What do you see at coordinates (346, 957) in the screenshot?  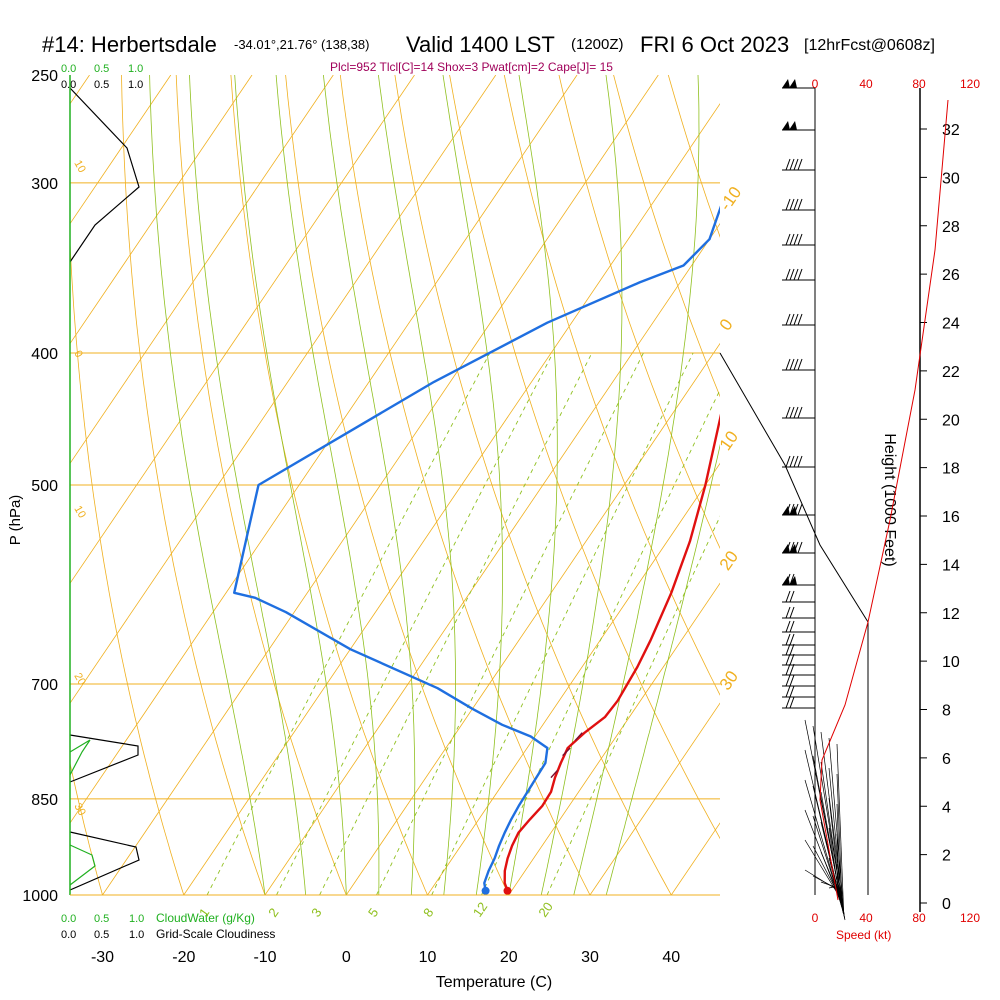 I see `temperature-tick-0: 0` at bounding box center [346, 957].